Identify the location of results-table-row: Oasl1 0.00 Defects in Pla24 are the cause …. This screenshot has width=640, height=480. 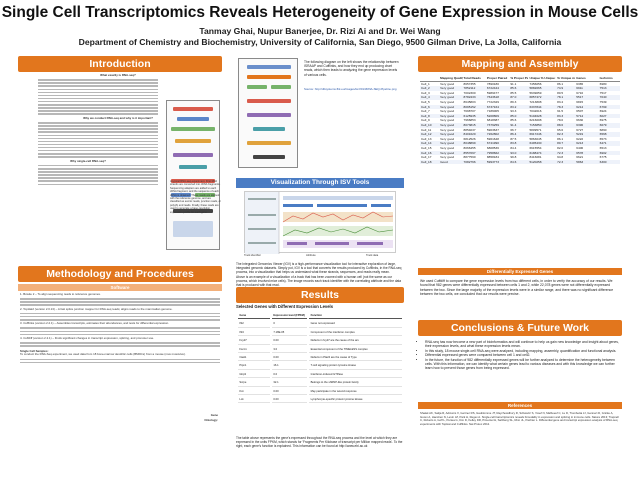
(320, 358).